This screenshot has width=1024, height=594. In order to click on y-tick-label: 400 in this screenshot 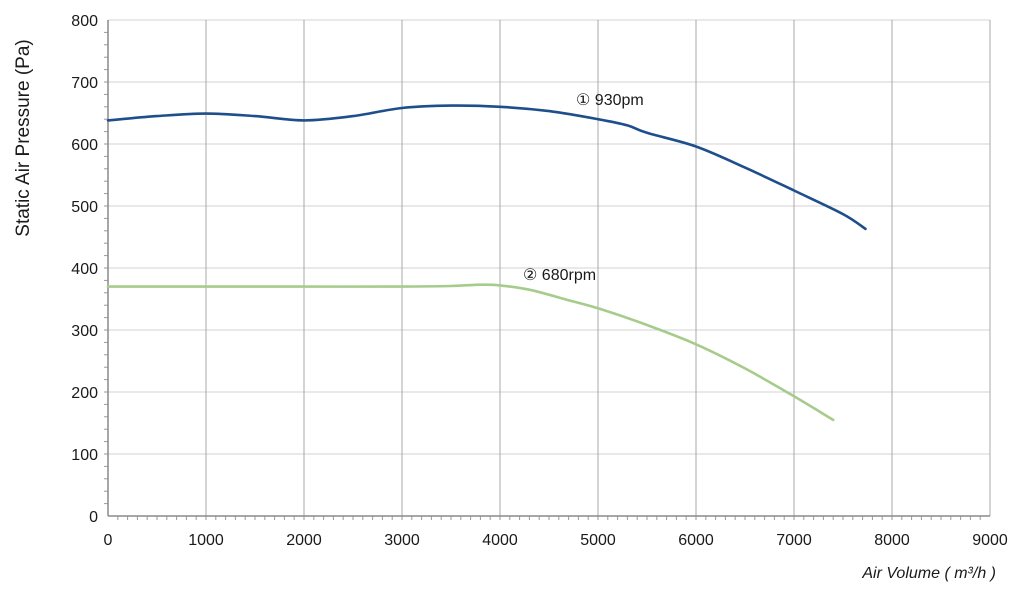, I will do `click(84, 269)`.